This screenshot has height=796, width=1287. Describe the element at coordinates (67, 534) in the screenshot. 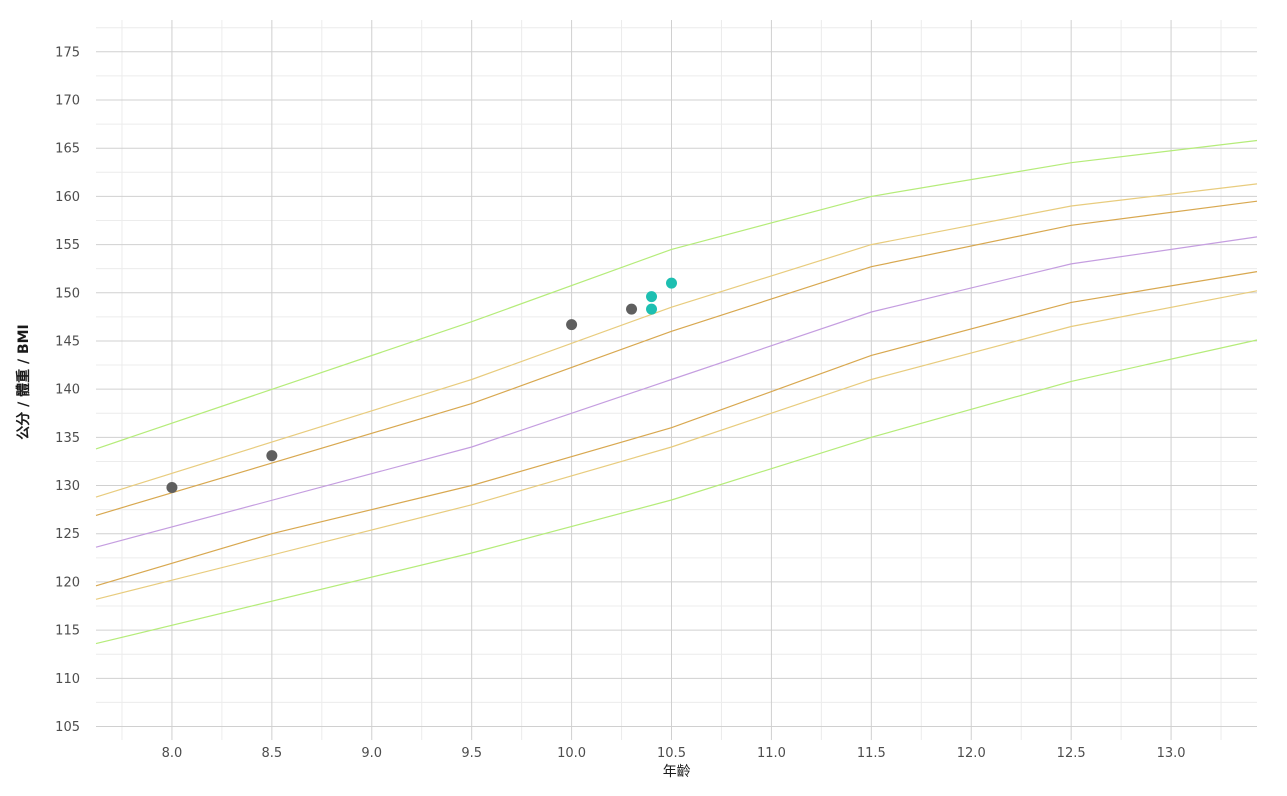

I see `y-tick-label: 125` at that location.